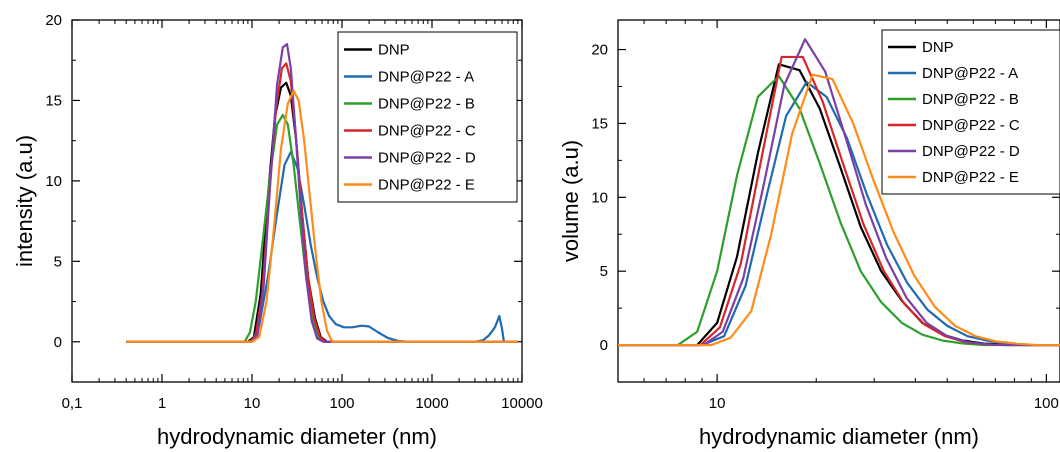 The height and width of the screenshot is (452, 1060). I want to click on volume-y-tick-label: 0, so click(604, 345).